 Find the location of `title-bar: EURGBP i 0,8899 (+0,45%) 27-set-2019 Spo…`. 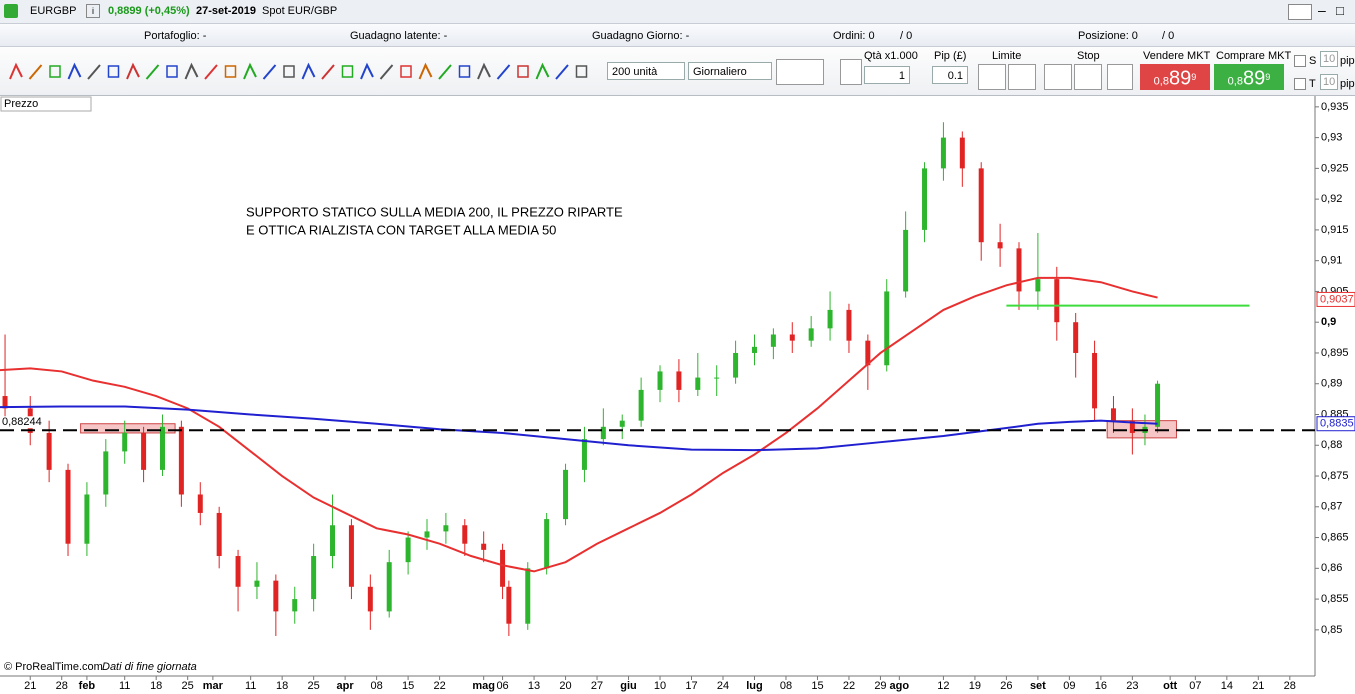

title-bar: EURGBP i 0,8899 (+0,45%) 27-set-2019 Spo… is located at coordinates (677, 12).